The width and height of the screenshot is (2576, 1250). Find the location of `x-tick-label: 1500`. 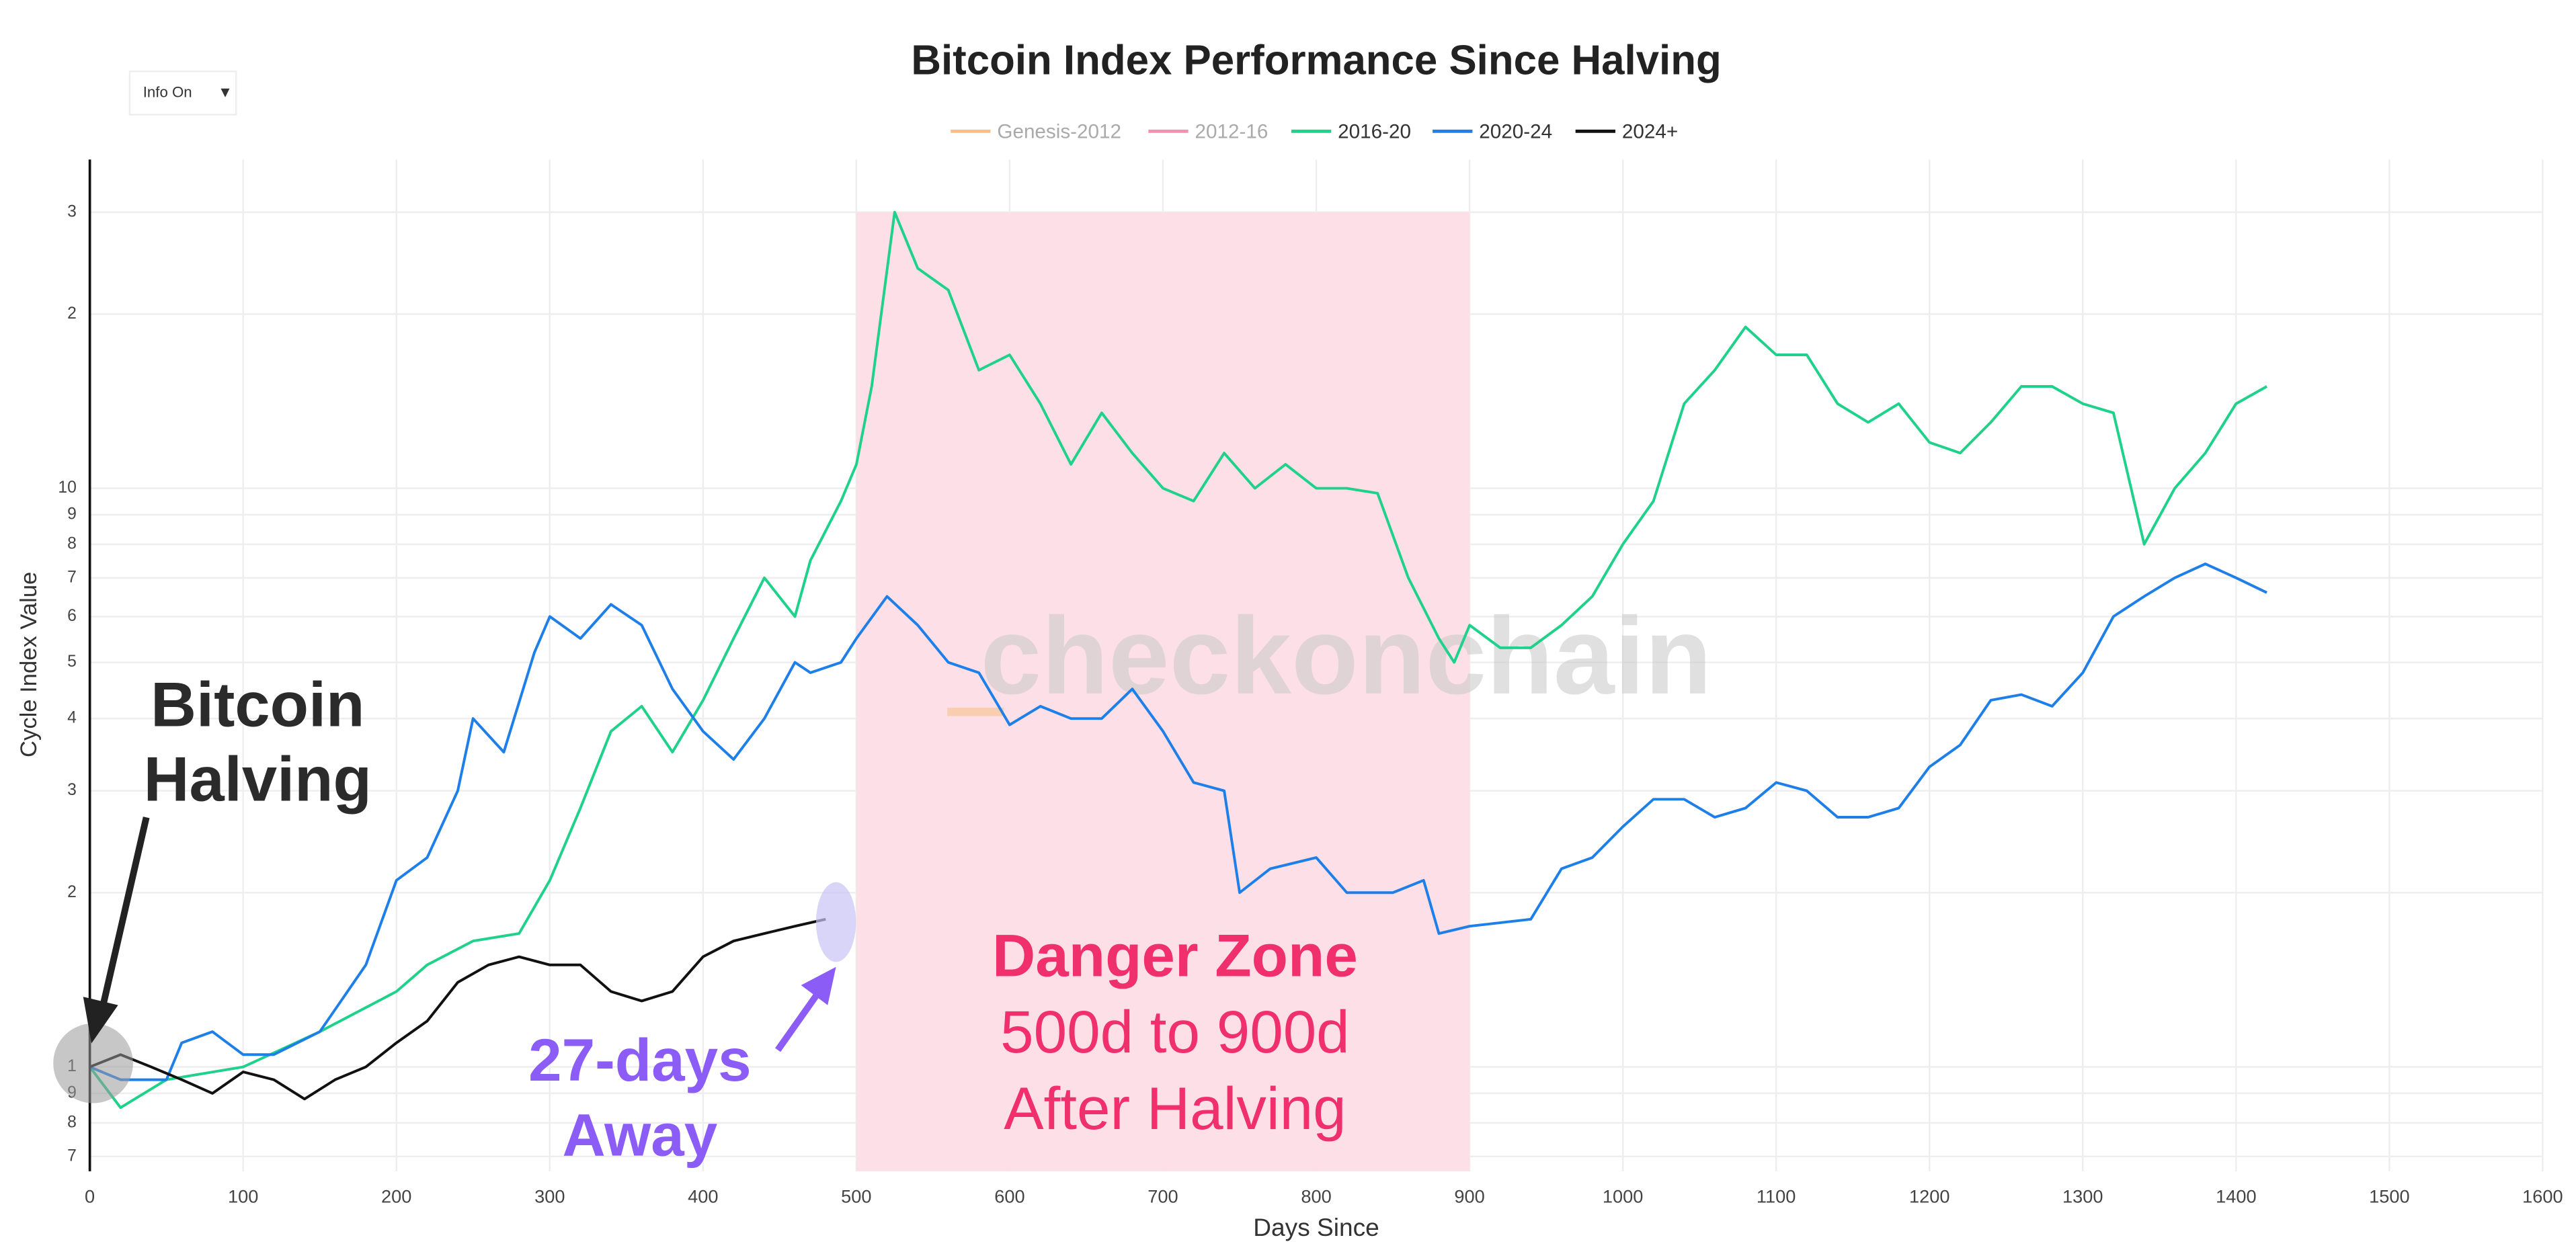

x-tick-label: 1500 is located at coordinates (2389, 1196).